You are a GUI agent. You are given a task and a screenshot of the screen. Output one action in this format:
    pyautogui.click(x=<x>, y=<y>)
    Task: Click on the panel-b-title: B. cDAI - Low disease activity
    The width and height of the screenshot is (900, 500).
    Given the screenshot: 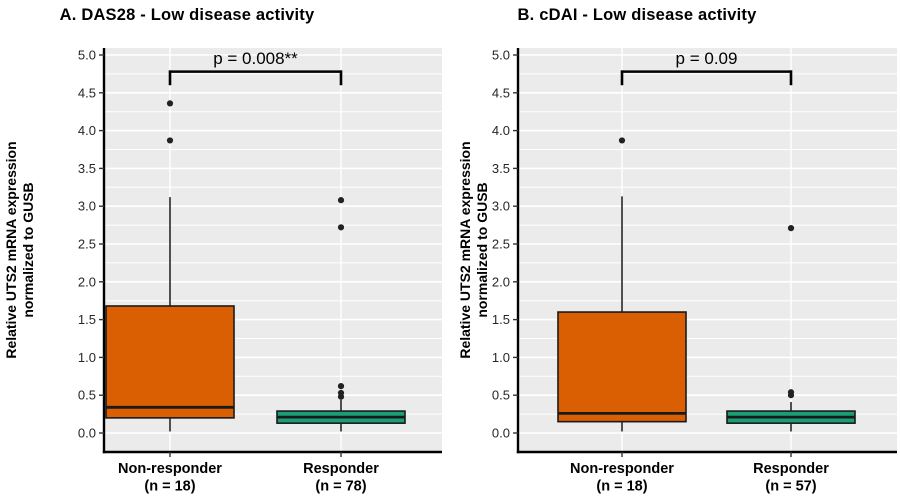 What is the action you would take?
    pyautogui.click(x=637, y=15)
    